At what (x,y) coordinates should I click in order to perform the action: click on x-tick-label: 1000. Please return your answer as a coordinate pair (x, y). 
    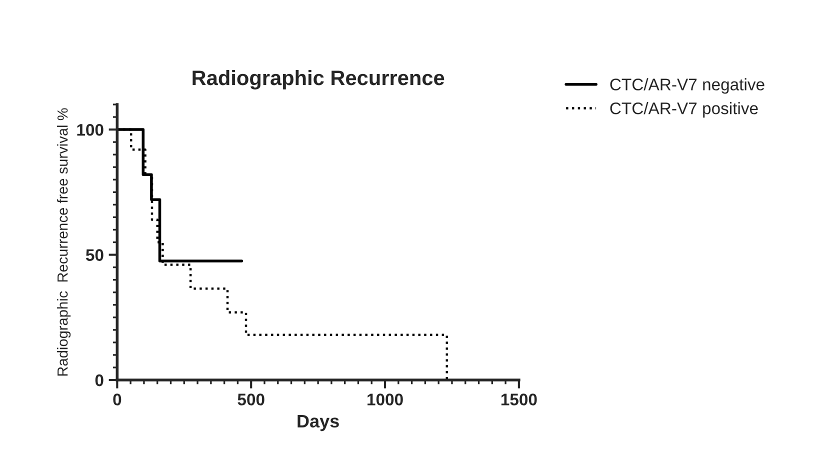
    Looking at the image, I should click on (385, 400).